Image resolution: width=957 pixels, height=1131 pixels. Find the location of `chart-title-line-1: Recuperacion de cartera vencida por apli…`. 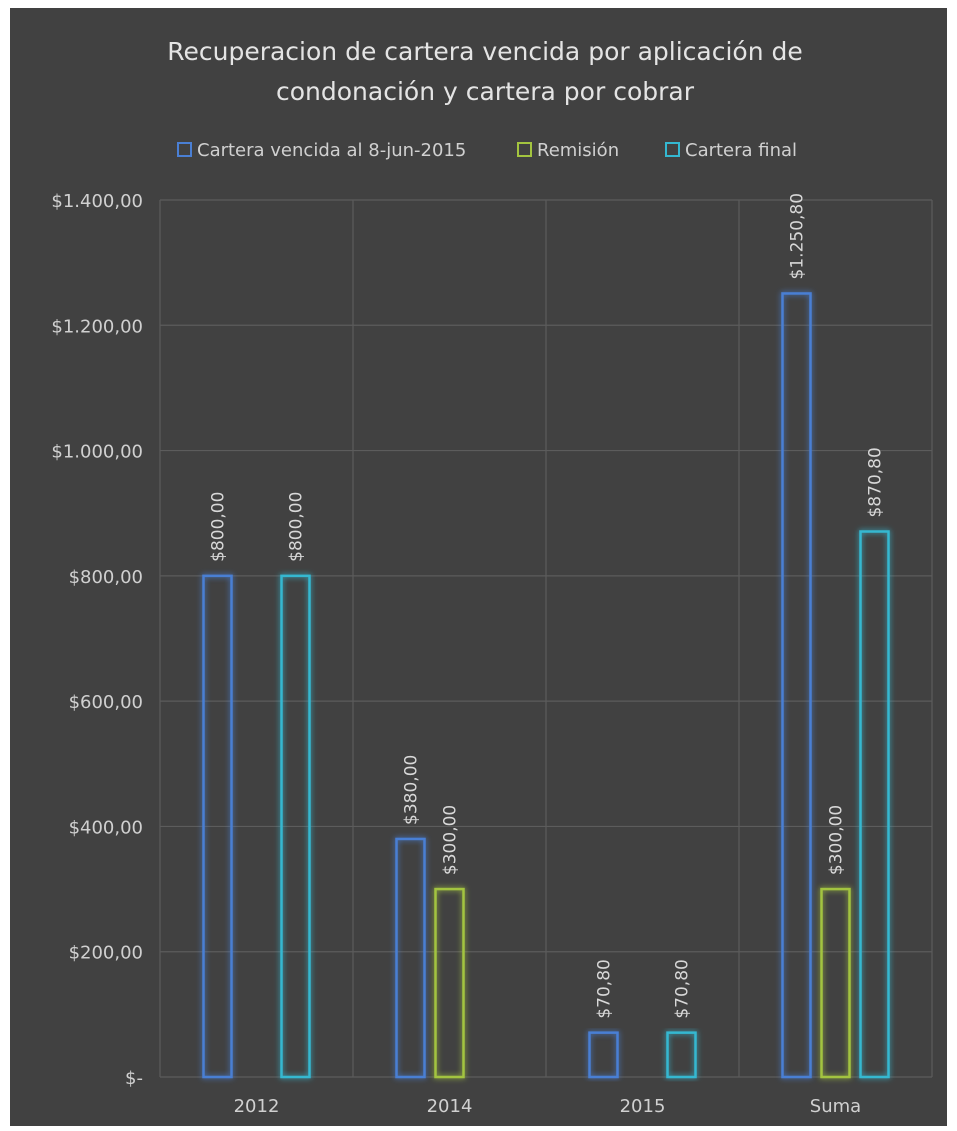

chart-title-line-1: Recuperacion de cartera vencida por apli… is located at coordinates (485, 51).